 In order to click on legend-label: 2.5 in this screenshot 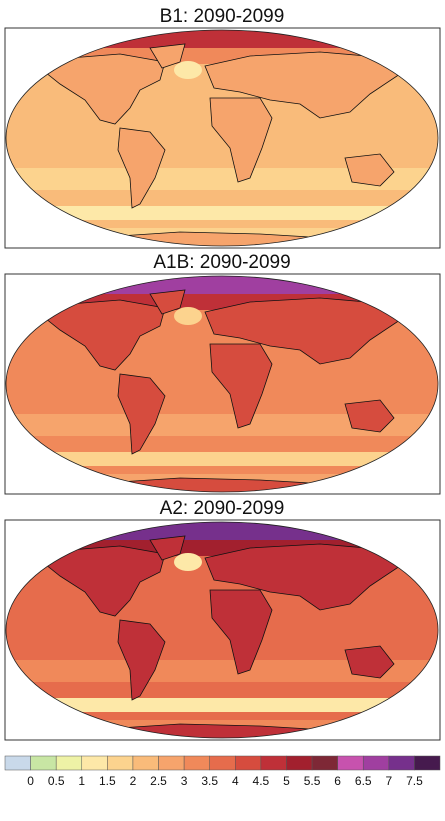, I will do `click(158, 781)`.